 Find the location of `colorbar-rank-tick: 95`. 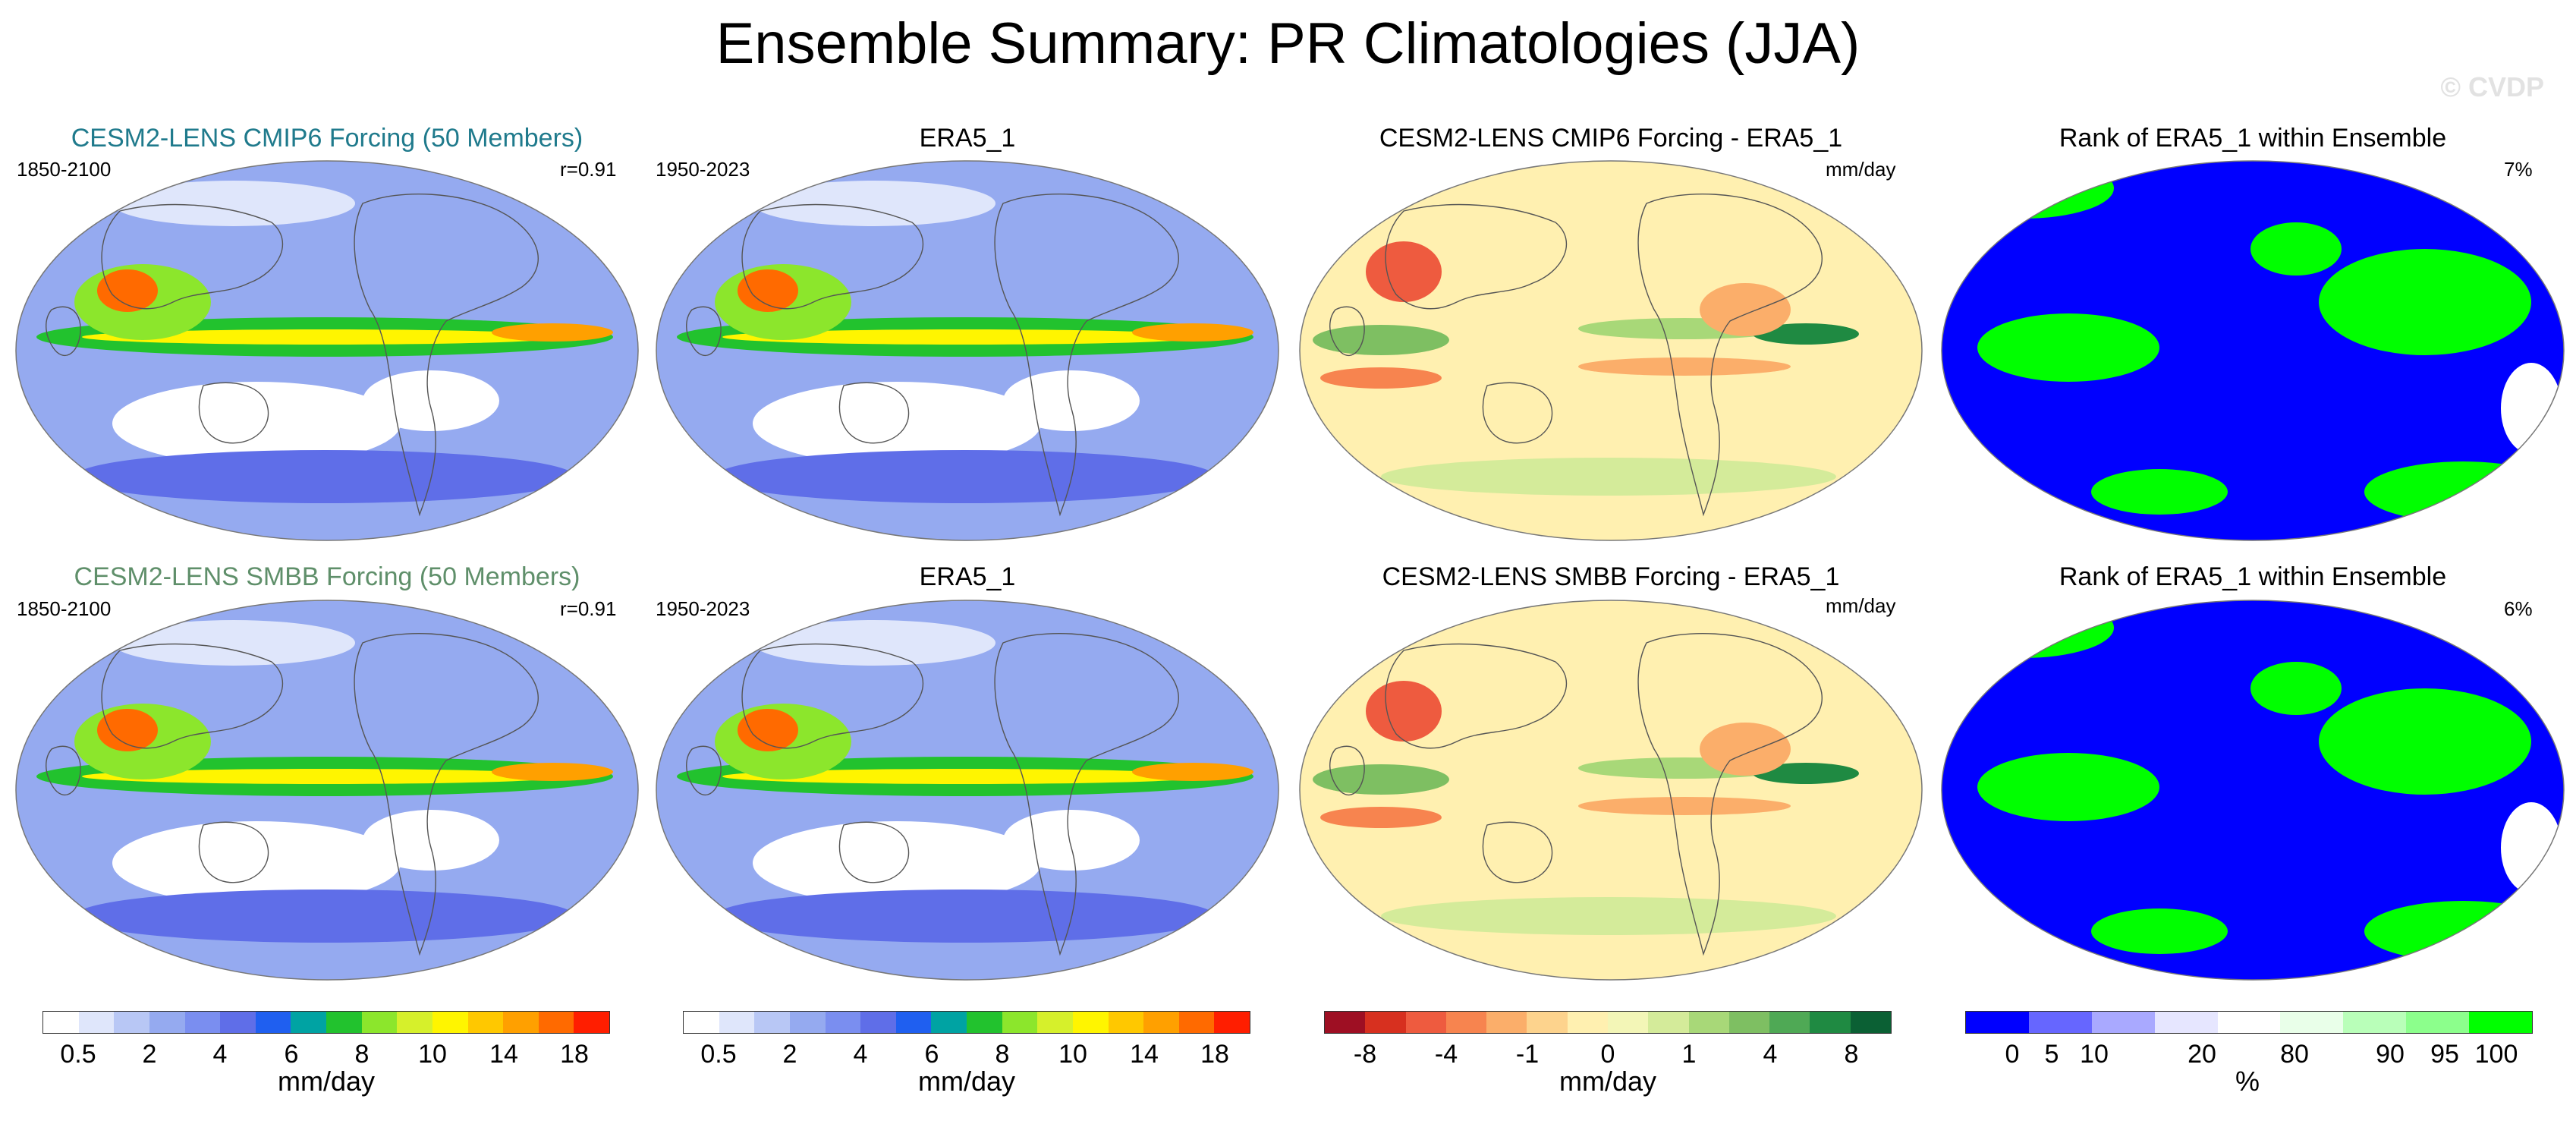

colorbar-rank-tick: 95 is located at coordinates (2444, 1054).